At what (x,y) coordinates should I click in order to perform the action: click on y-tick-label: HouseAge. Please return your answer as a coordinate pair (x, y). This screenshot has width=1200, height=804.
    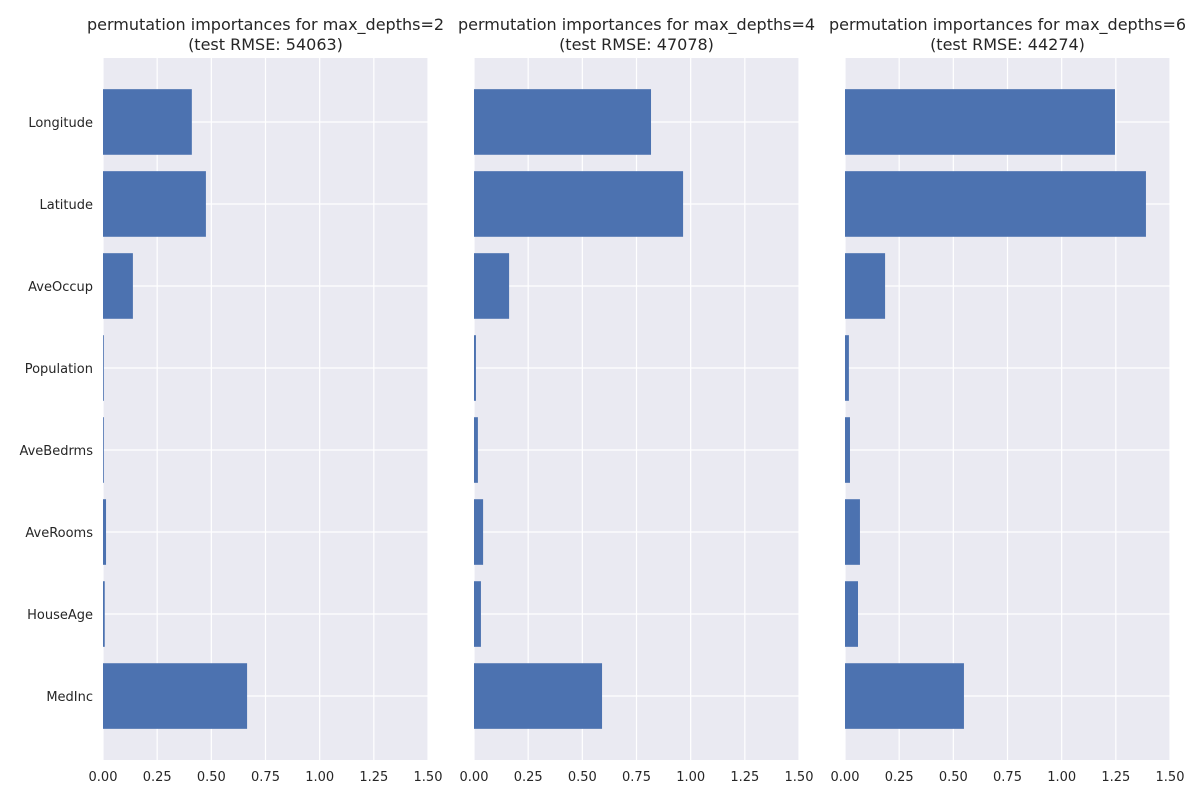
    Looking at the image, I should click on (60, 615).